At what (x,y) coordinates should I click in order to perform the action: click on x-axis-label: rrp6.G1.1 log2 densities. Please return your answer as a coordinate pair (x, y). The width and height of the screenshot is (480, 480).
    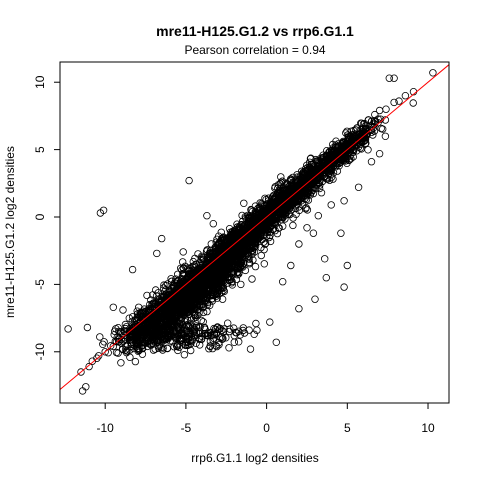
    Looking at the image, I should click on (254, 458).